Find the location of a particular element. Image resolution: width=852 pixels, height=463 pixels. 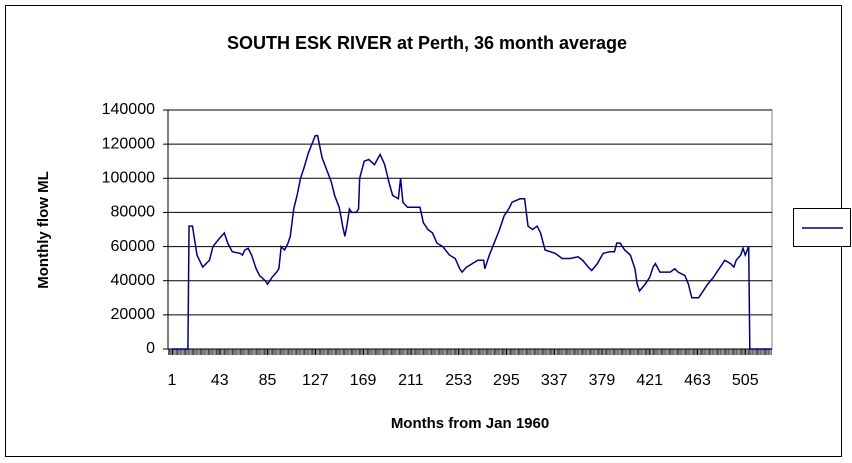

y-tick-label: 0 is located at coordinates (150, 348).